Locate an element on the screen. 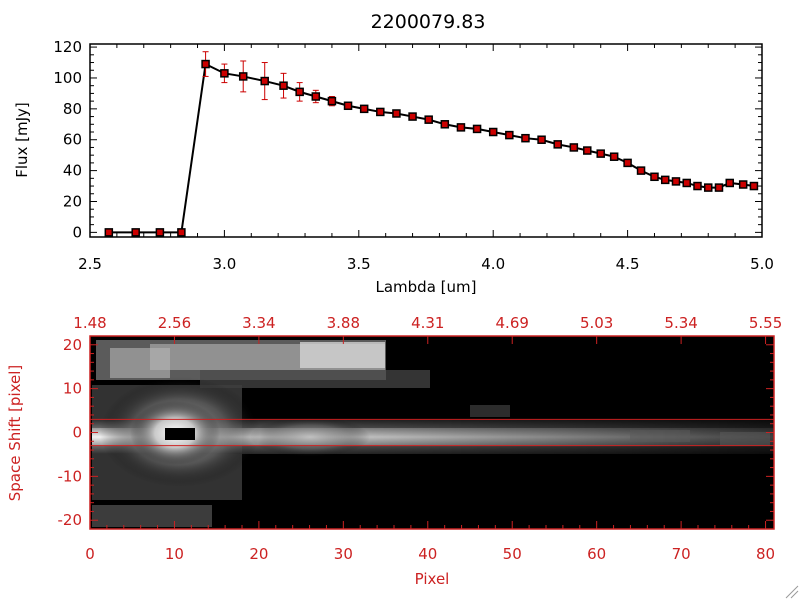  image-x-tick-label: 10 is located at coordinates (174, 554).